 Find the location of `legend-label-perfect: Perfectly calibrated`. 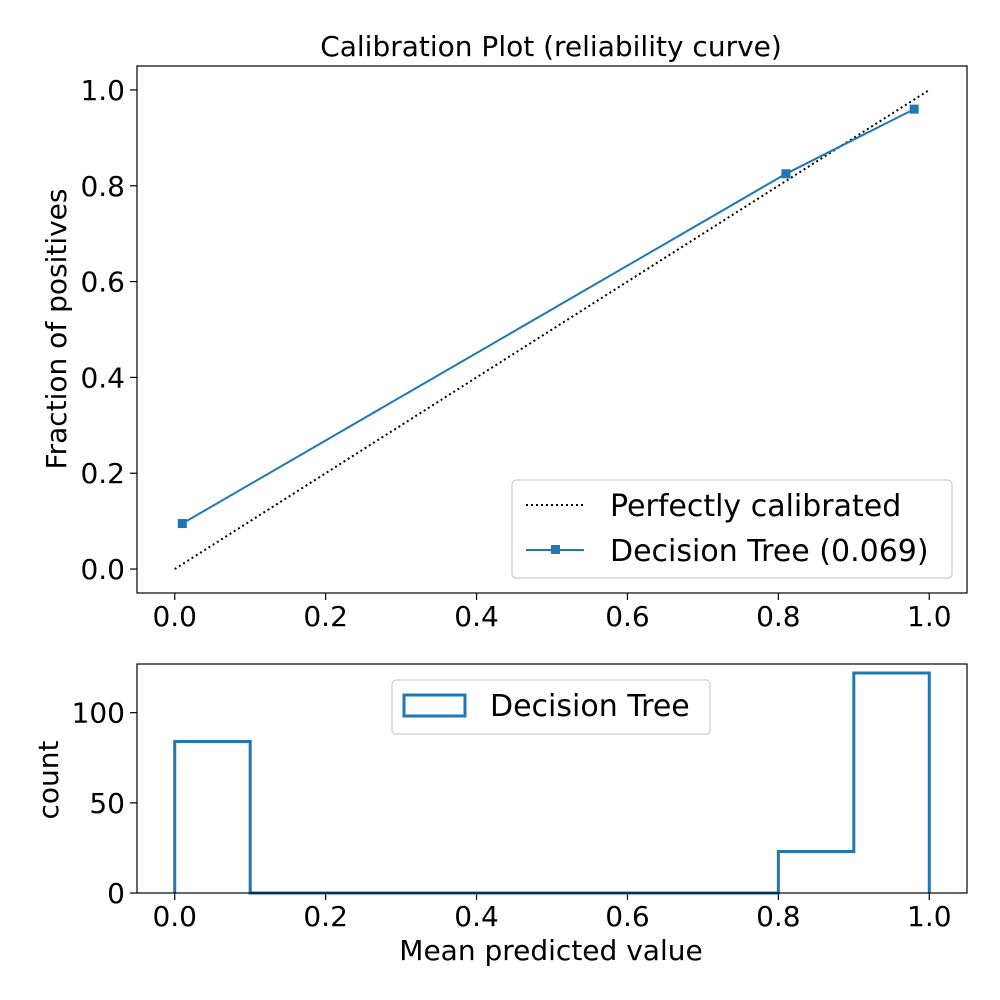

legend-label-perfect: Perfectly calibrated is located at coordinates (755, 506).